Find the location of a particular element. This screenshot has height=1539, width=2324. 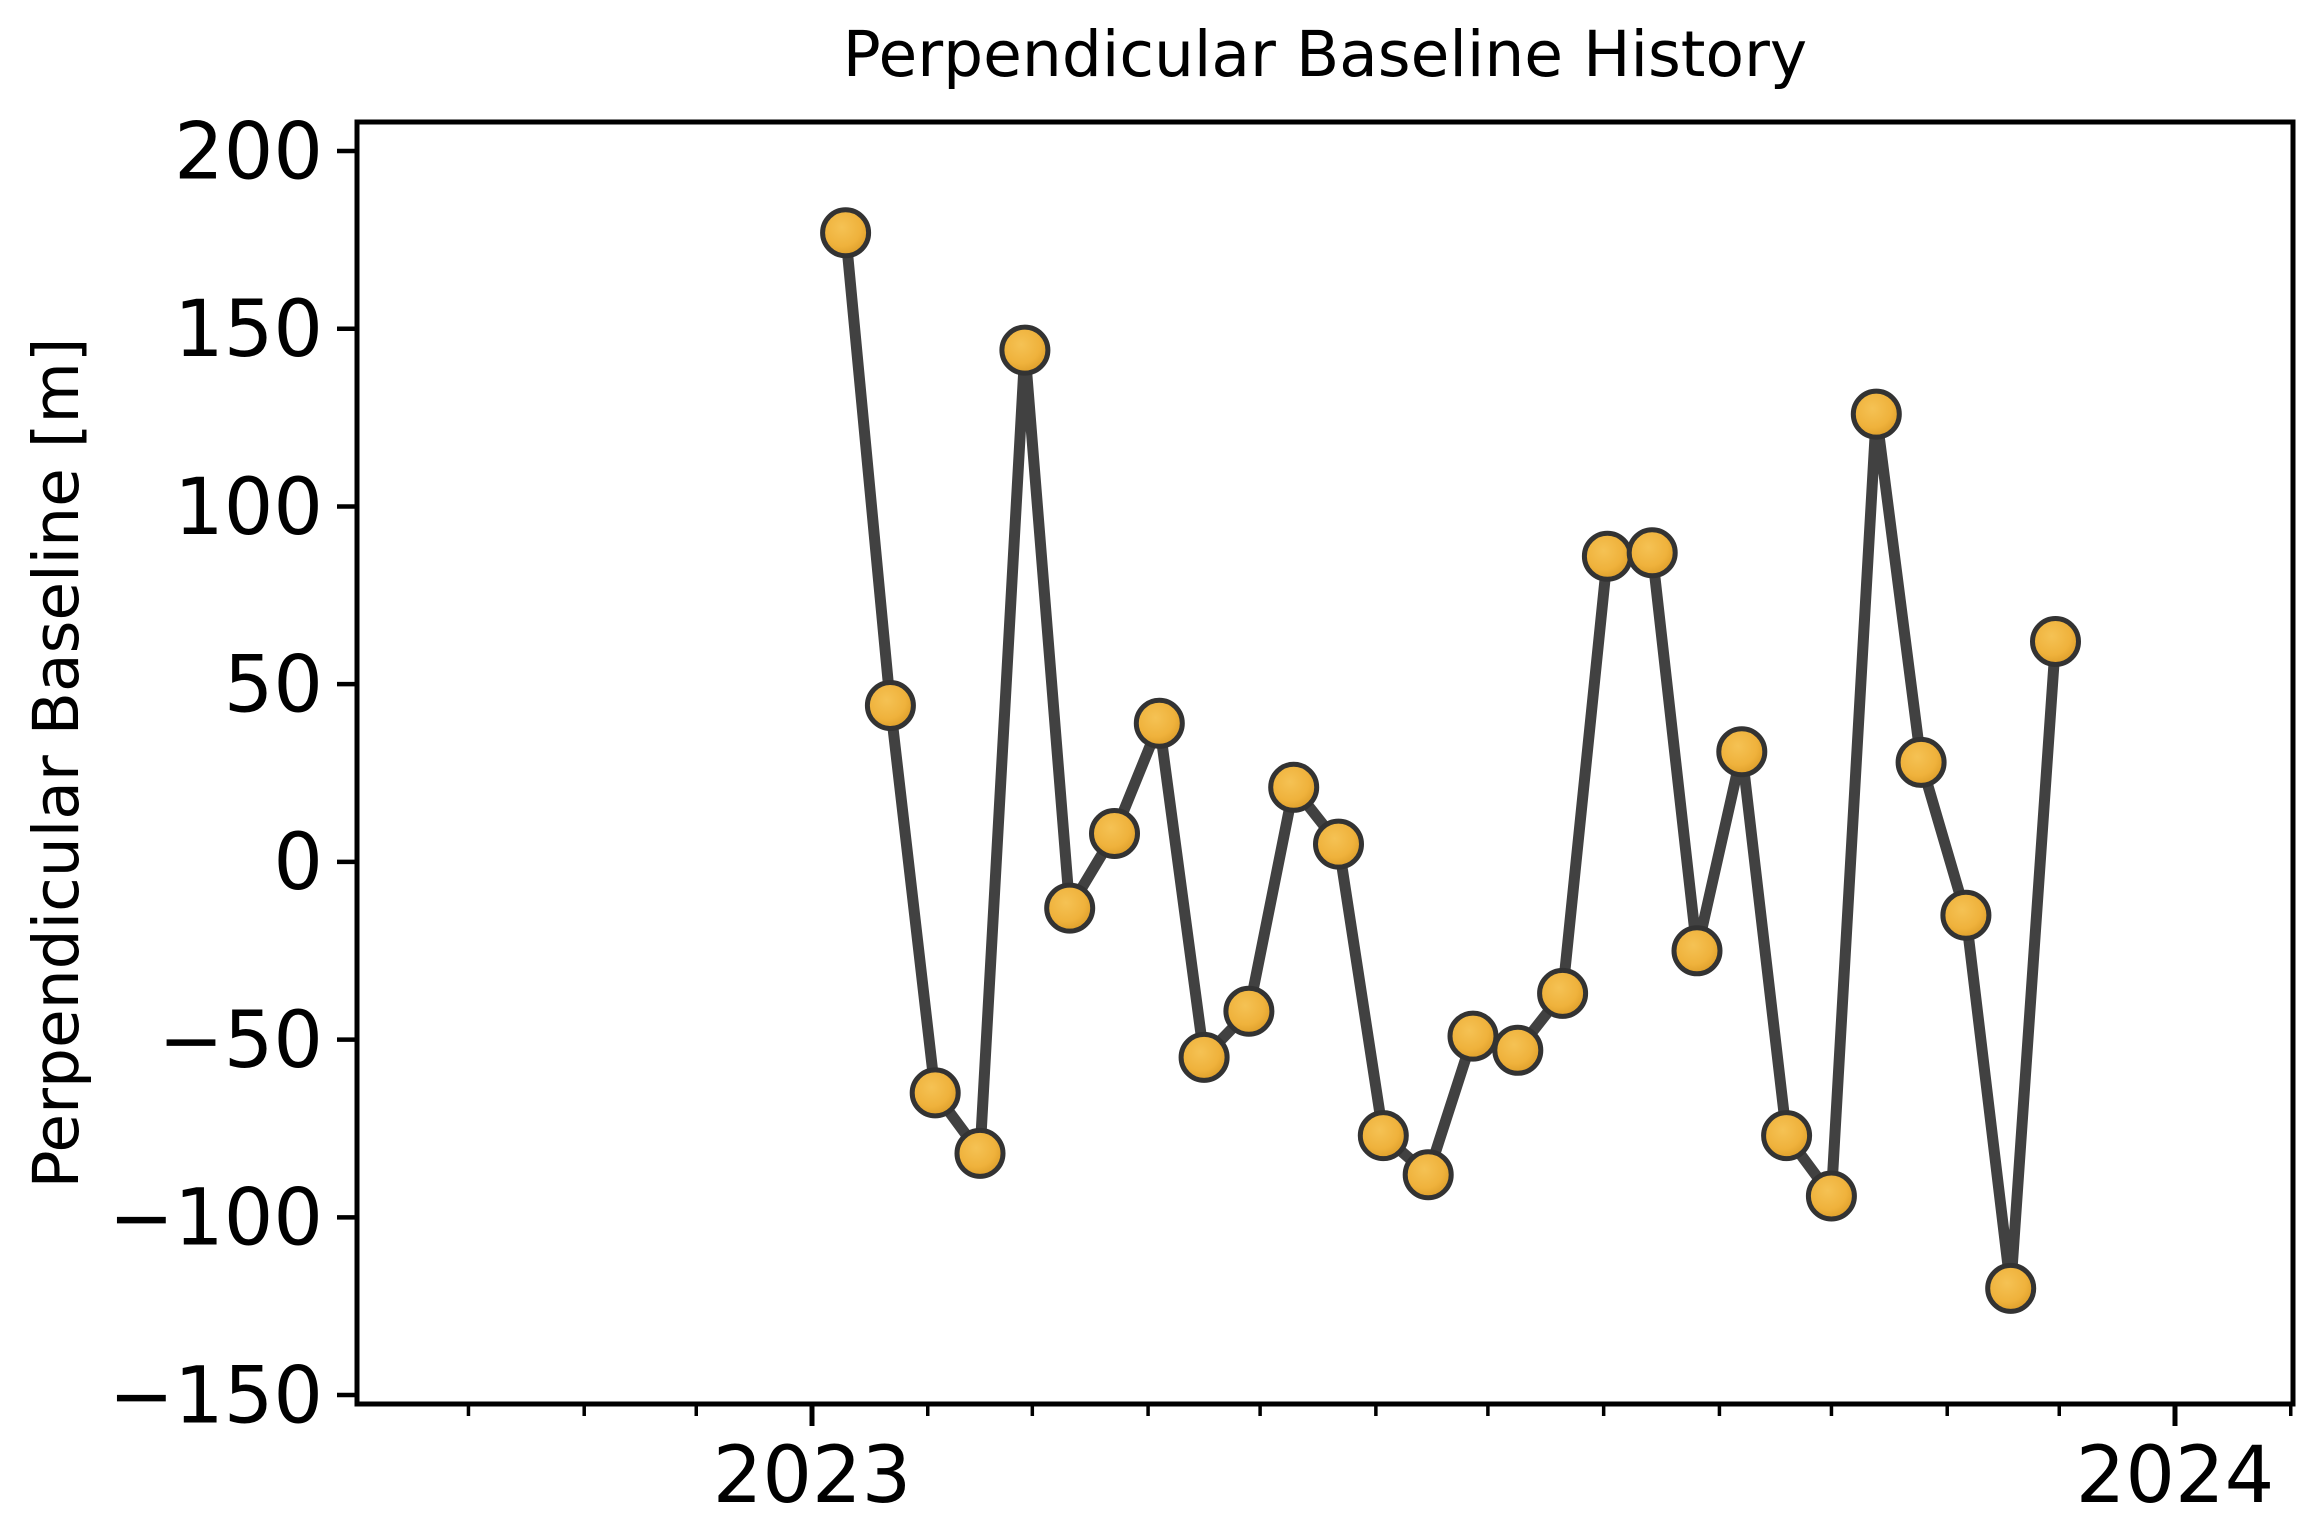

y-tick-label: 150 is located at coordinates (248, 330).